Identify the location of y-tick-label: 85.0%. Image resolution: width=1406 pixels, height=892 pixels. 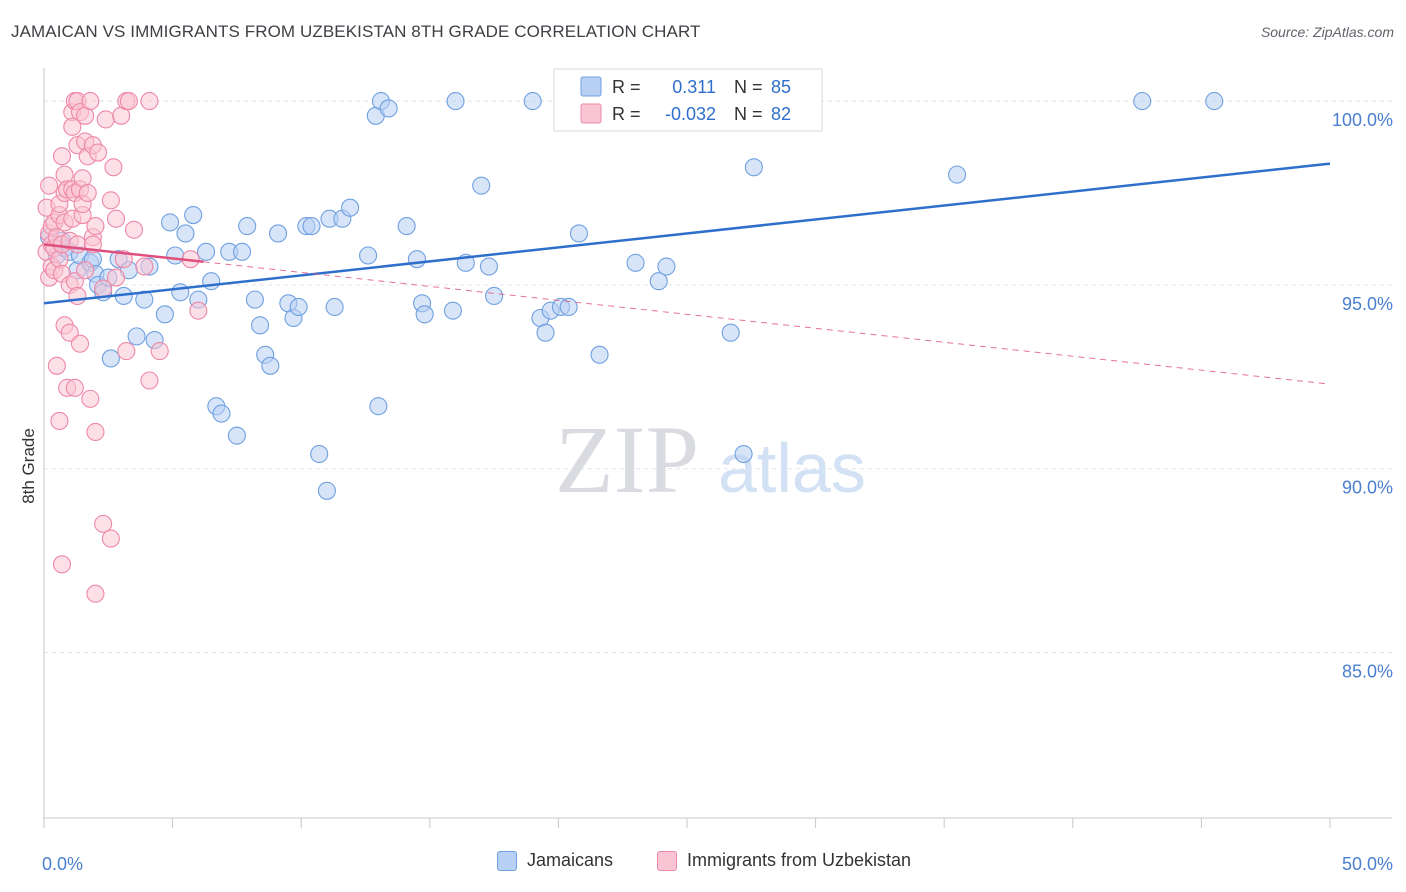
(1367, 672).